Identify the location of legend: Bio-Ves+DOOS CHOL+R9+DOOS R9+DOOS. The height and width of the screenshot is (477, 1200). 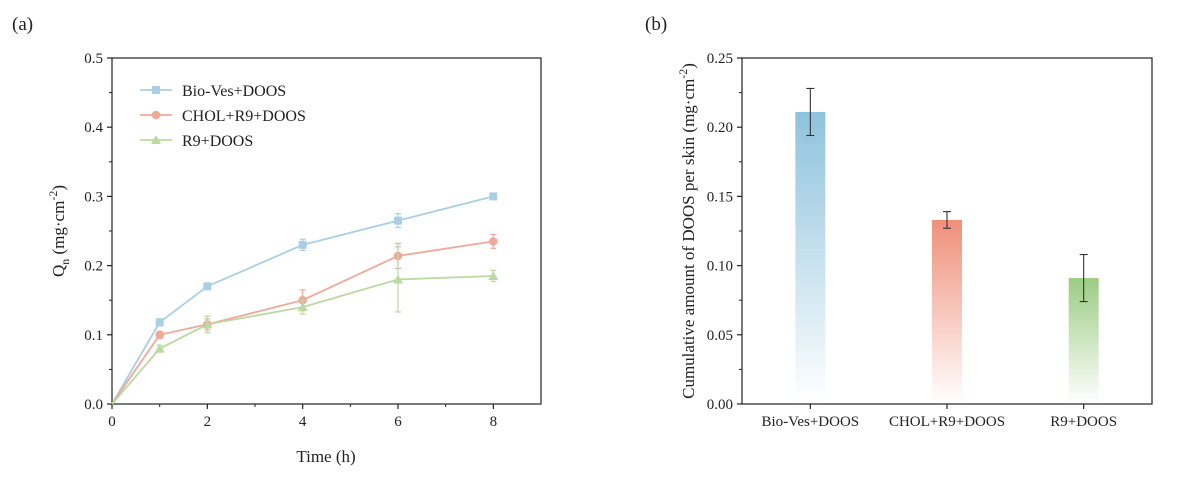
(223, 116).